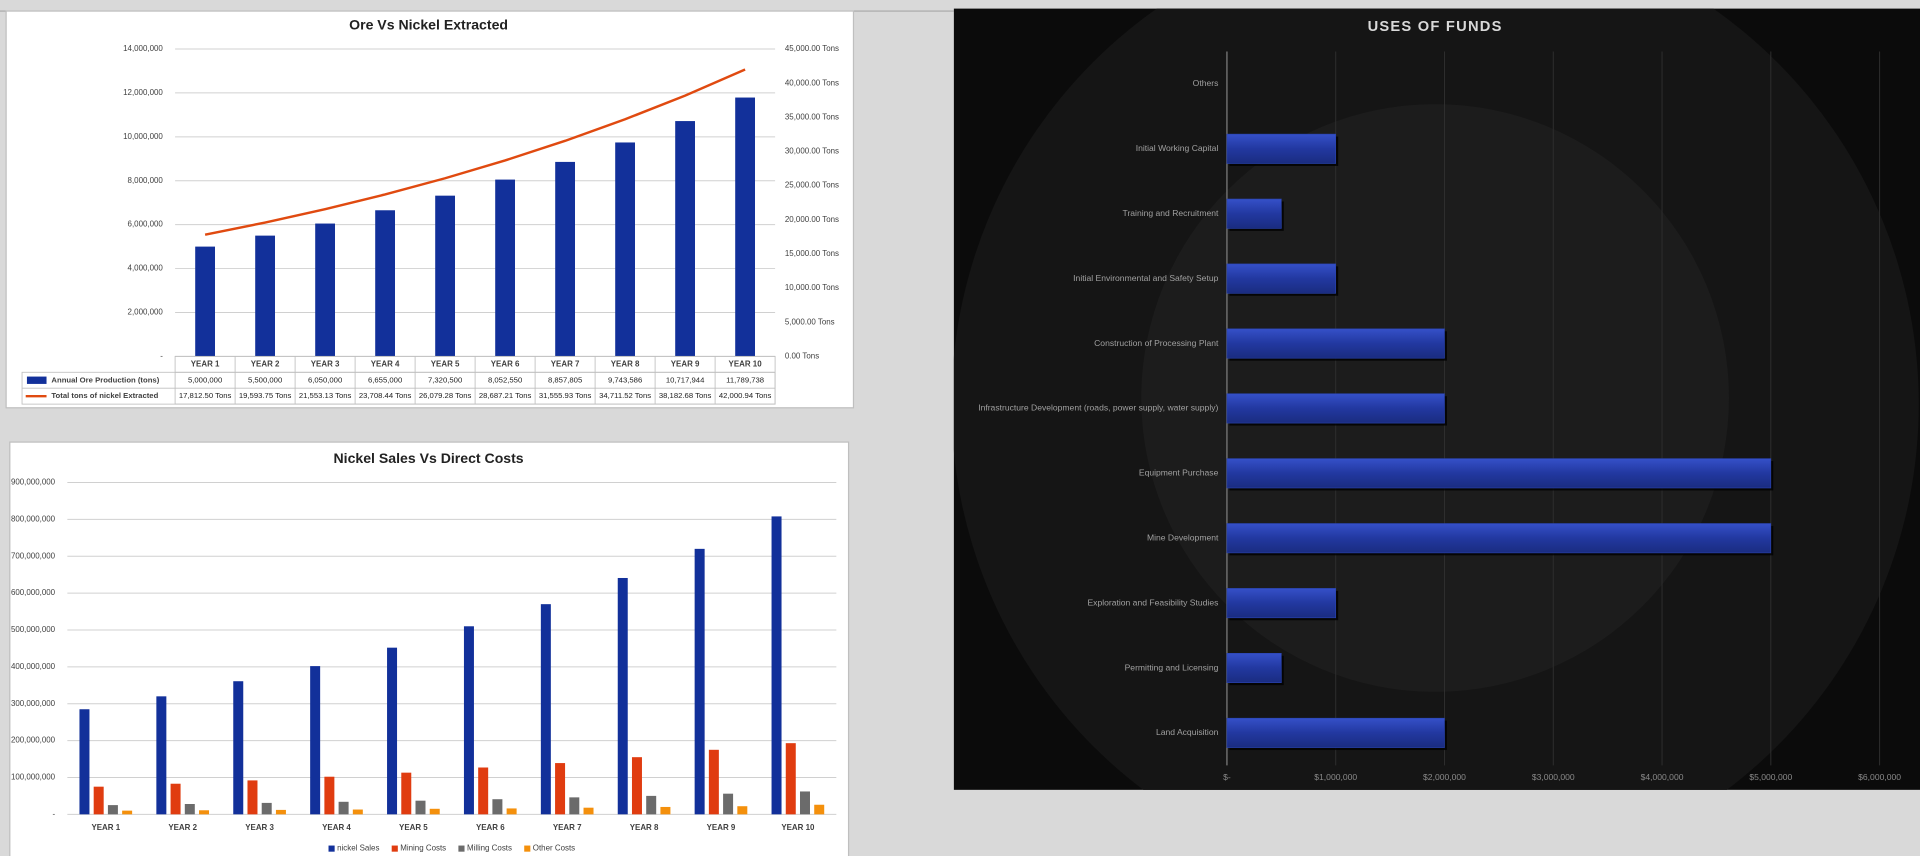  What do you see at coordinates (445, 363) in the screenshot?
I see `x-tick-label: YEAR 5` at bounding box center [445, 363].